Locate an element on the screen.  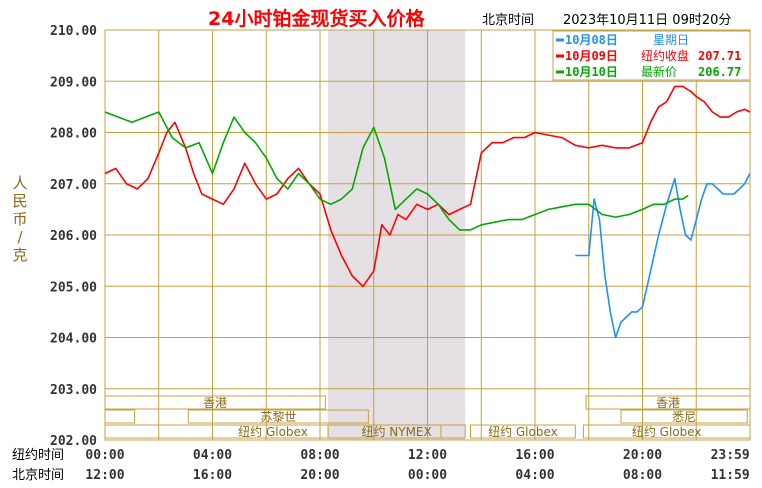
market-globex-2-label: 纽约 Globex is located at coordinates (523, 431).